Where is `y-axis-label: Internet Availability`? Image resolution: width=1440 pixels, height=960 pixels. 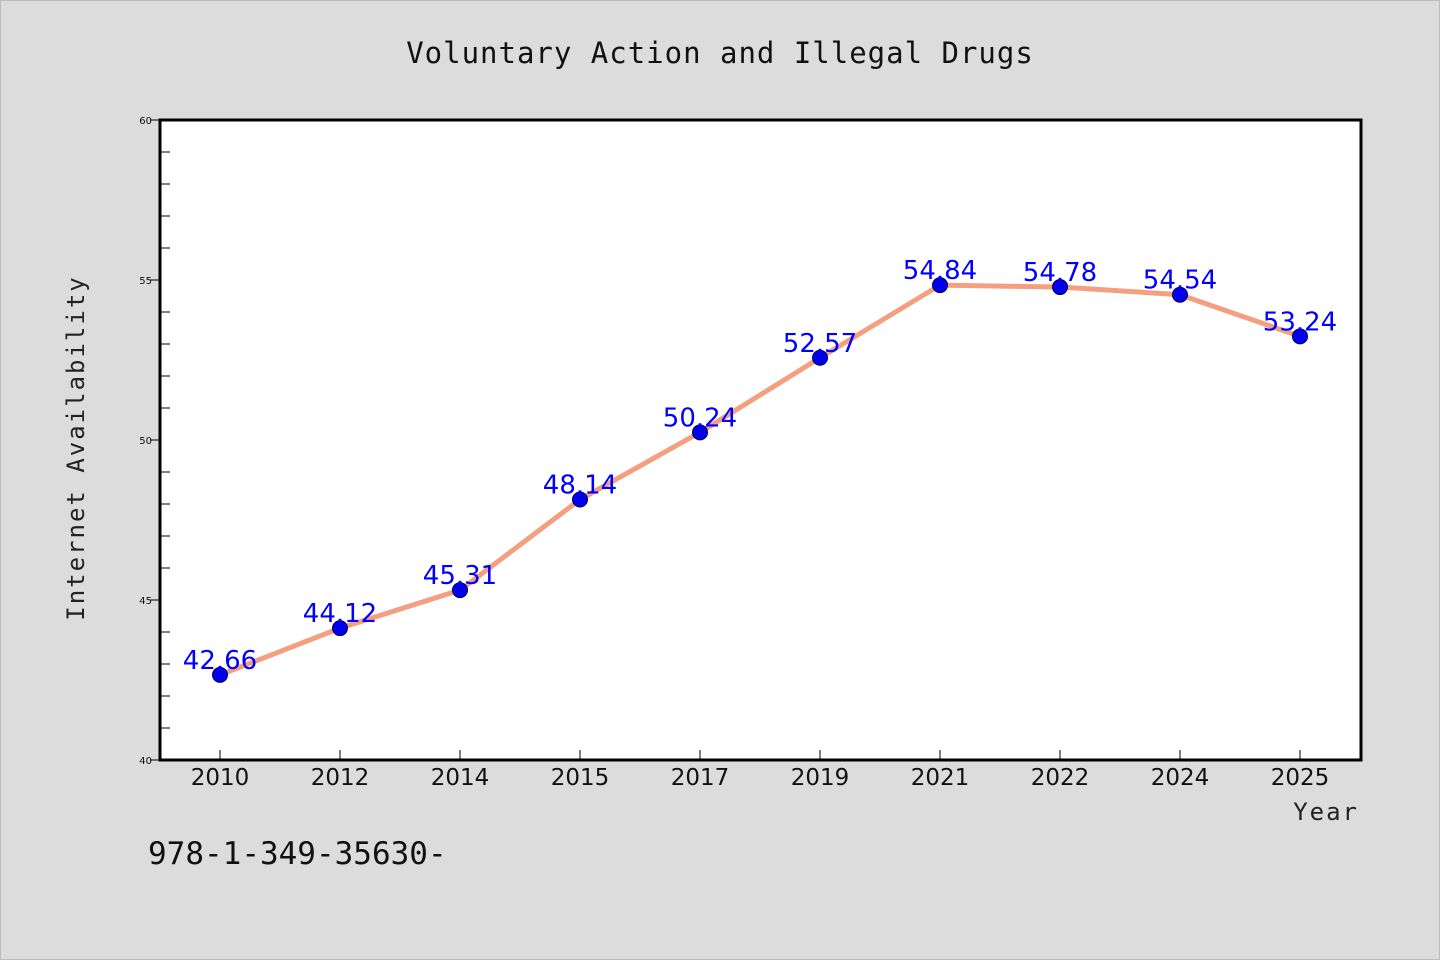
y-axis-label: Internet Availability is located at coordinates (76, 447).